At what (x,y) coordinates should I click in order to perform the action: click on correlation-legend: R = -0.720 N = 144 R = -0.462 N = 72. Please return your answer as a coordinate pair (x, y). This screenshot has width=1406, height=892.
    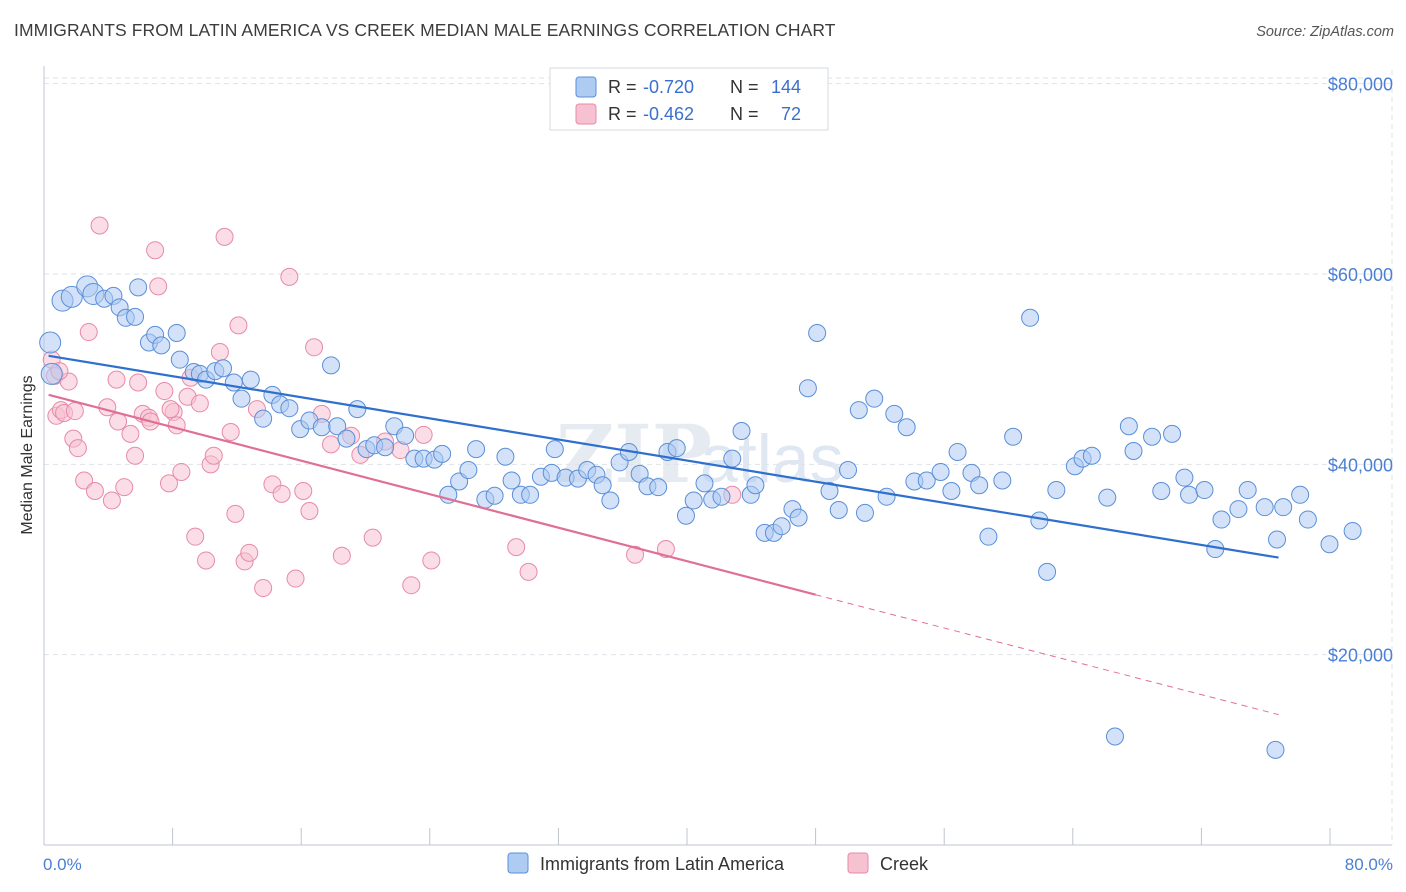
    Looking at the image, I should click on (689, 99).